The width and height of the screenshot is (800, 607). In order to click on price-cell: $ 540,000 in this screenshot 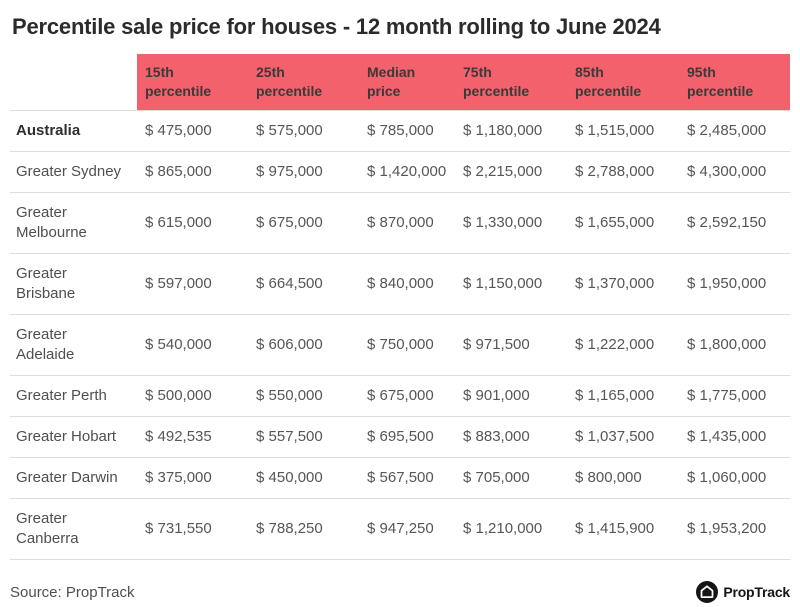, I will do `click(178, 344)`.